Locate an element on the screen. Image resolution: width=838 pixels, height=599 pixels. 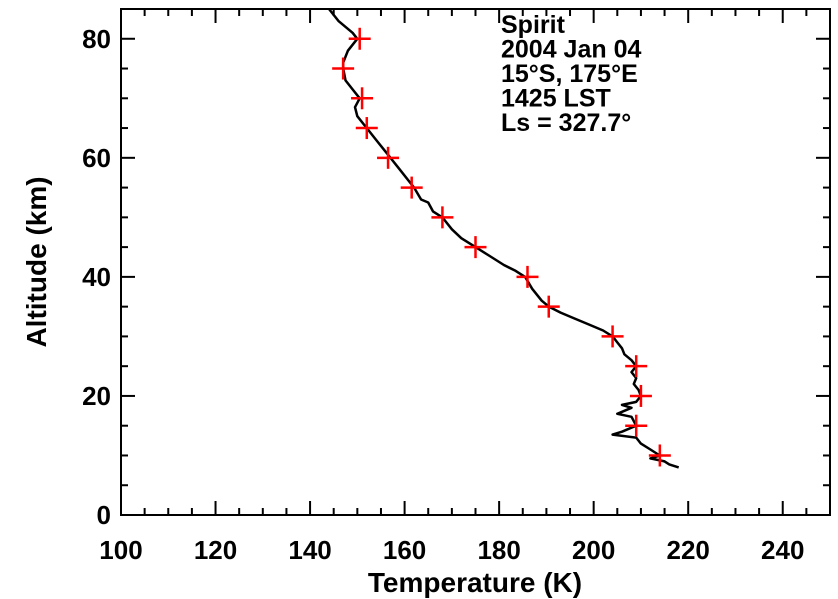
x-tick-label: 240 is located at coordinates (782, 550).